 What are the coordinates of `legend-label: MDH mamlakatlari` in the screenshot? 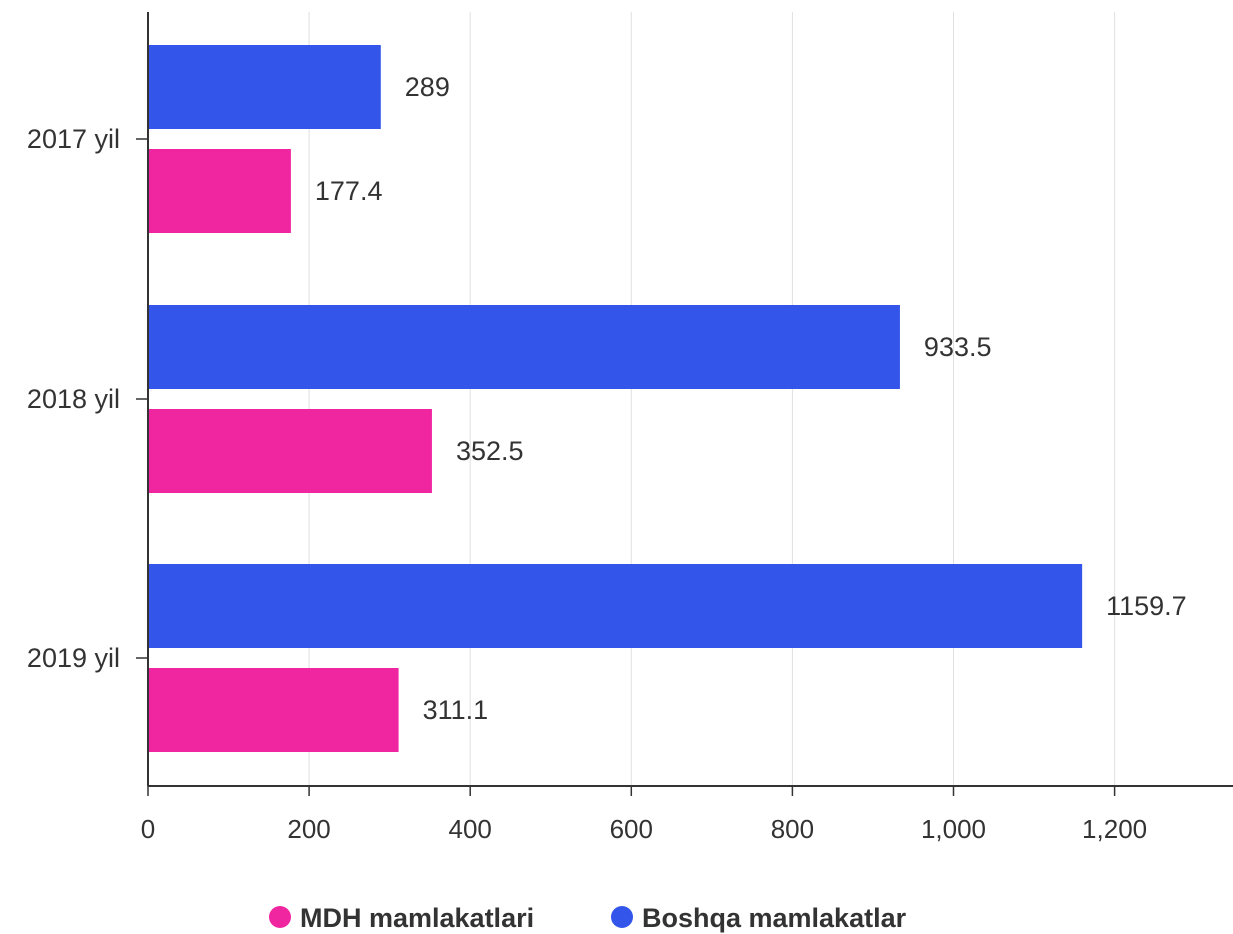 It's located at (417, 918).